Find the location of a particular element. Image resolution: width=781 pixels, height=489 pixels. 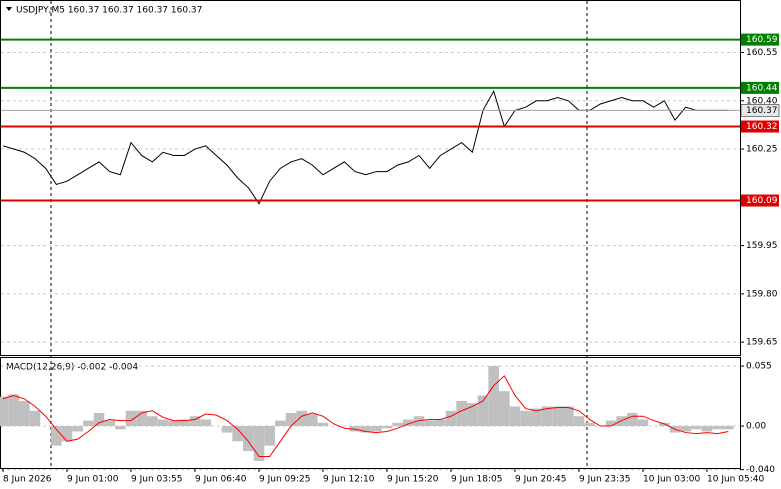

x-tick-label: 9 Jun 03:55 is located at coordinates (156, 480).